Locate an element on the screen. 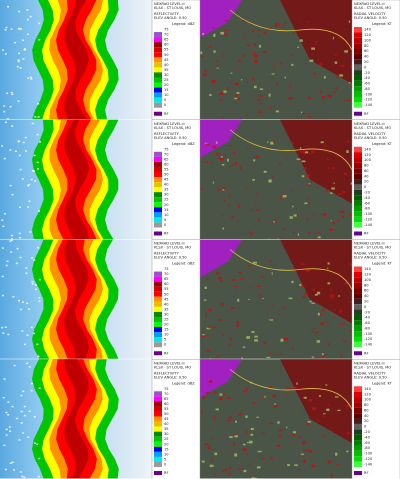  legend-title: Legend: dBZ is located at coordinates (183, 144).